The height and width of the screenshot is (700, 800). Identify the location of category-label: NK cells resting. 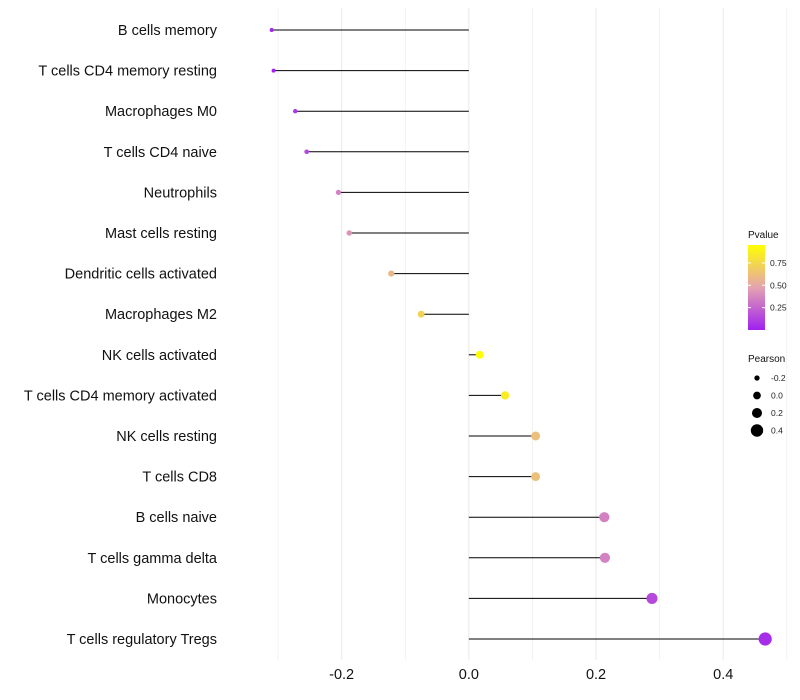
(166, 437).